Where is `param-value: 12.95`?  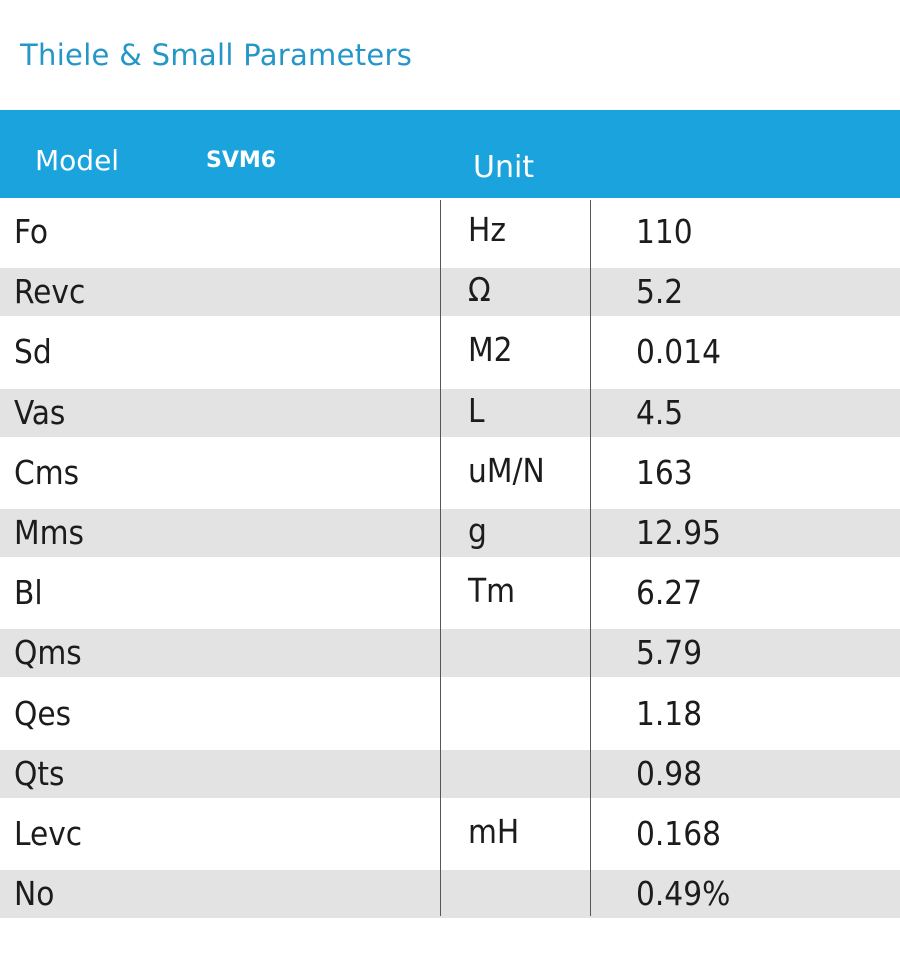 param-value: 12.95 is located at coordinates (678, 532).